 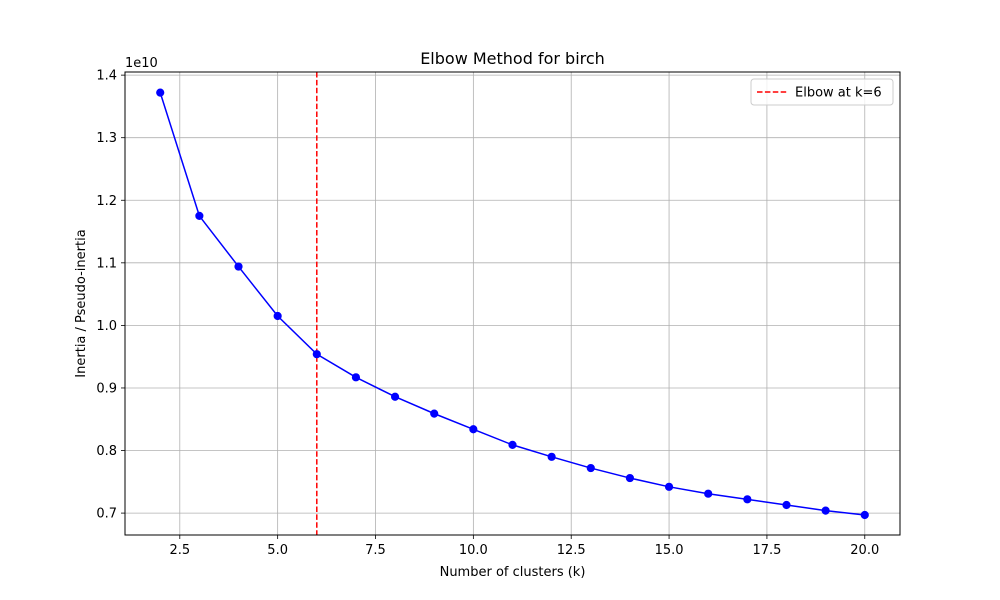 What do you see at coordinates (864, 550) in the screenshot?
I see `x-tick-label: 20.0` at bounding box center [864, 550].